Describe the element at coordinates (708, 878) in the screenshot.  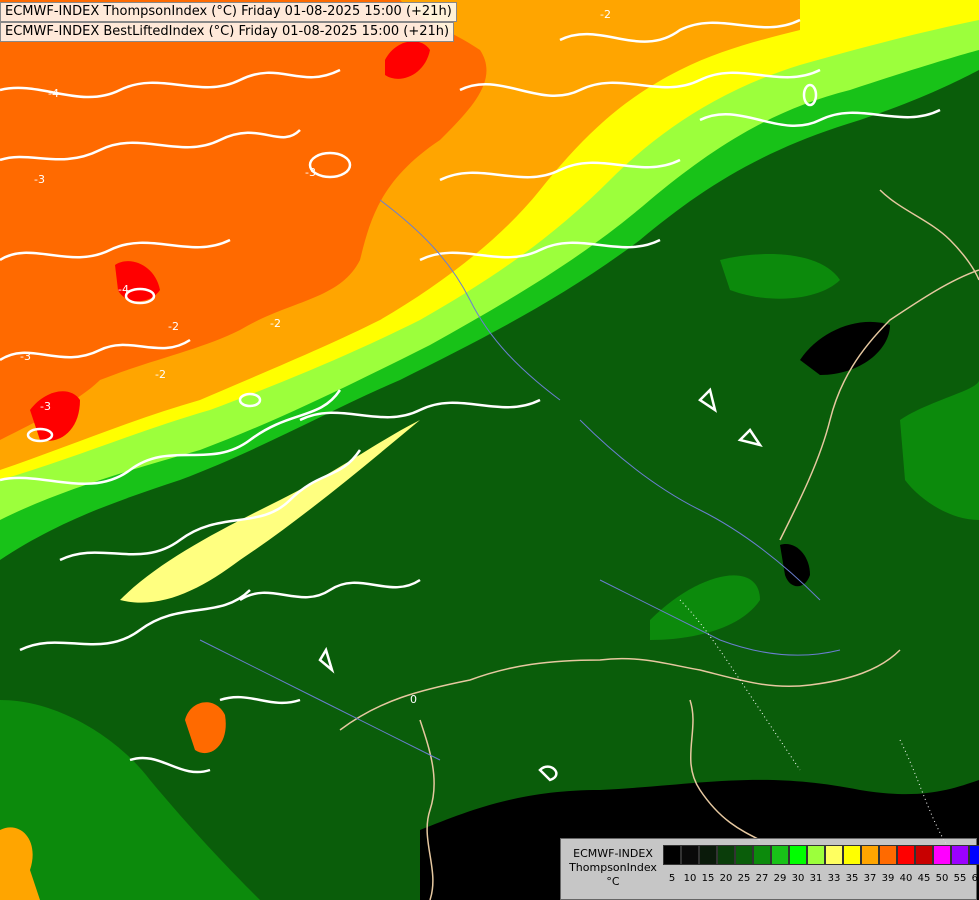
I see `legend-tick-label: 15` at that location.